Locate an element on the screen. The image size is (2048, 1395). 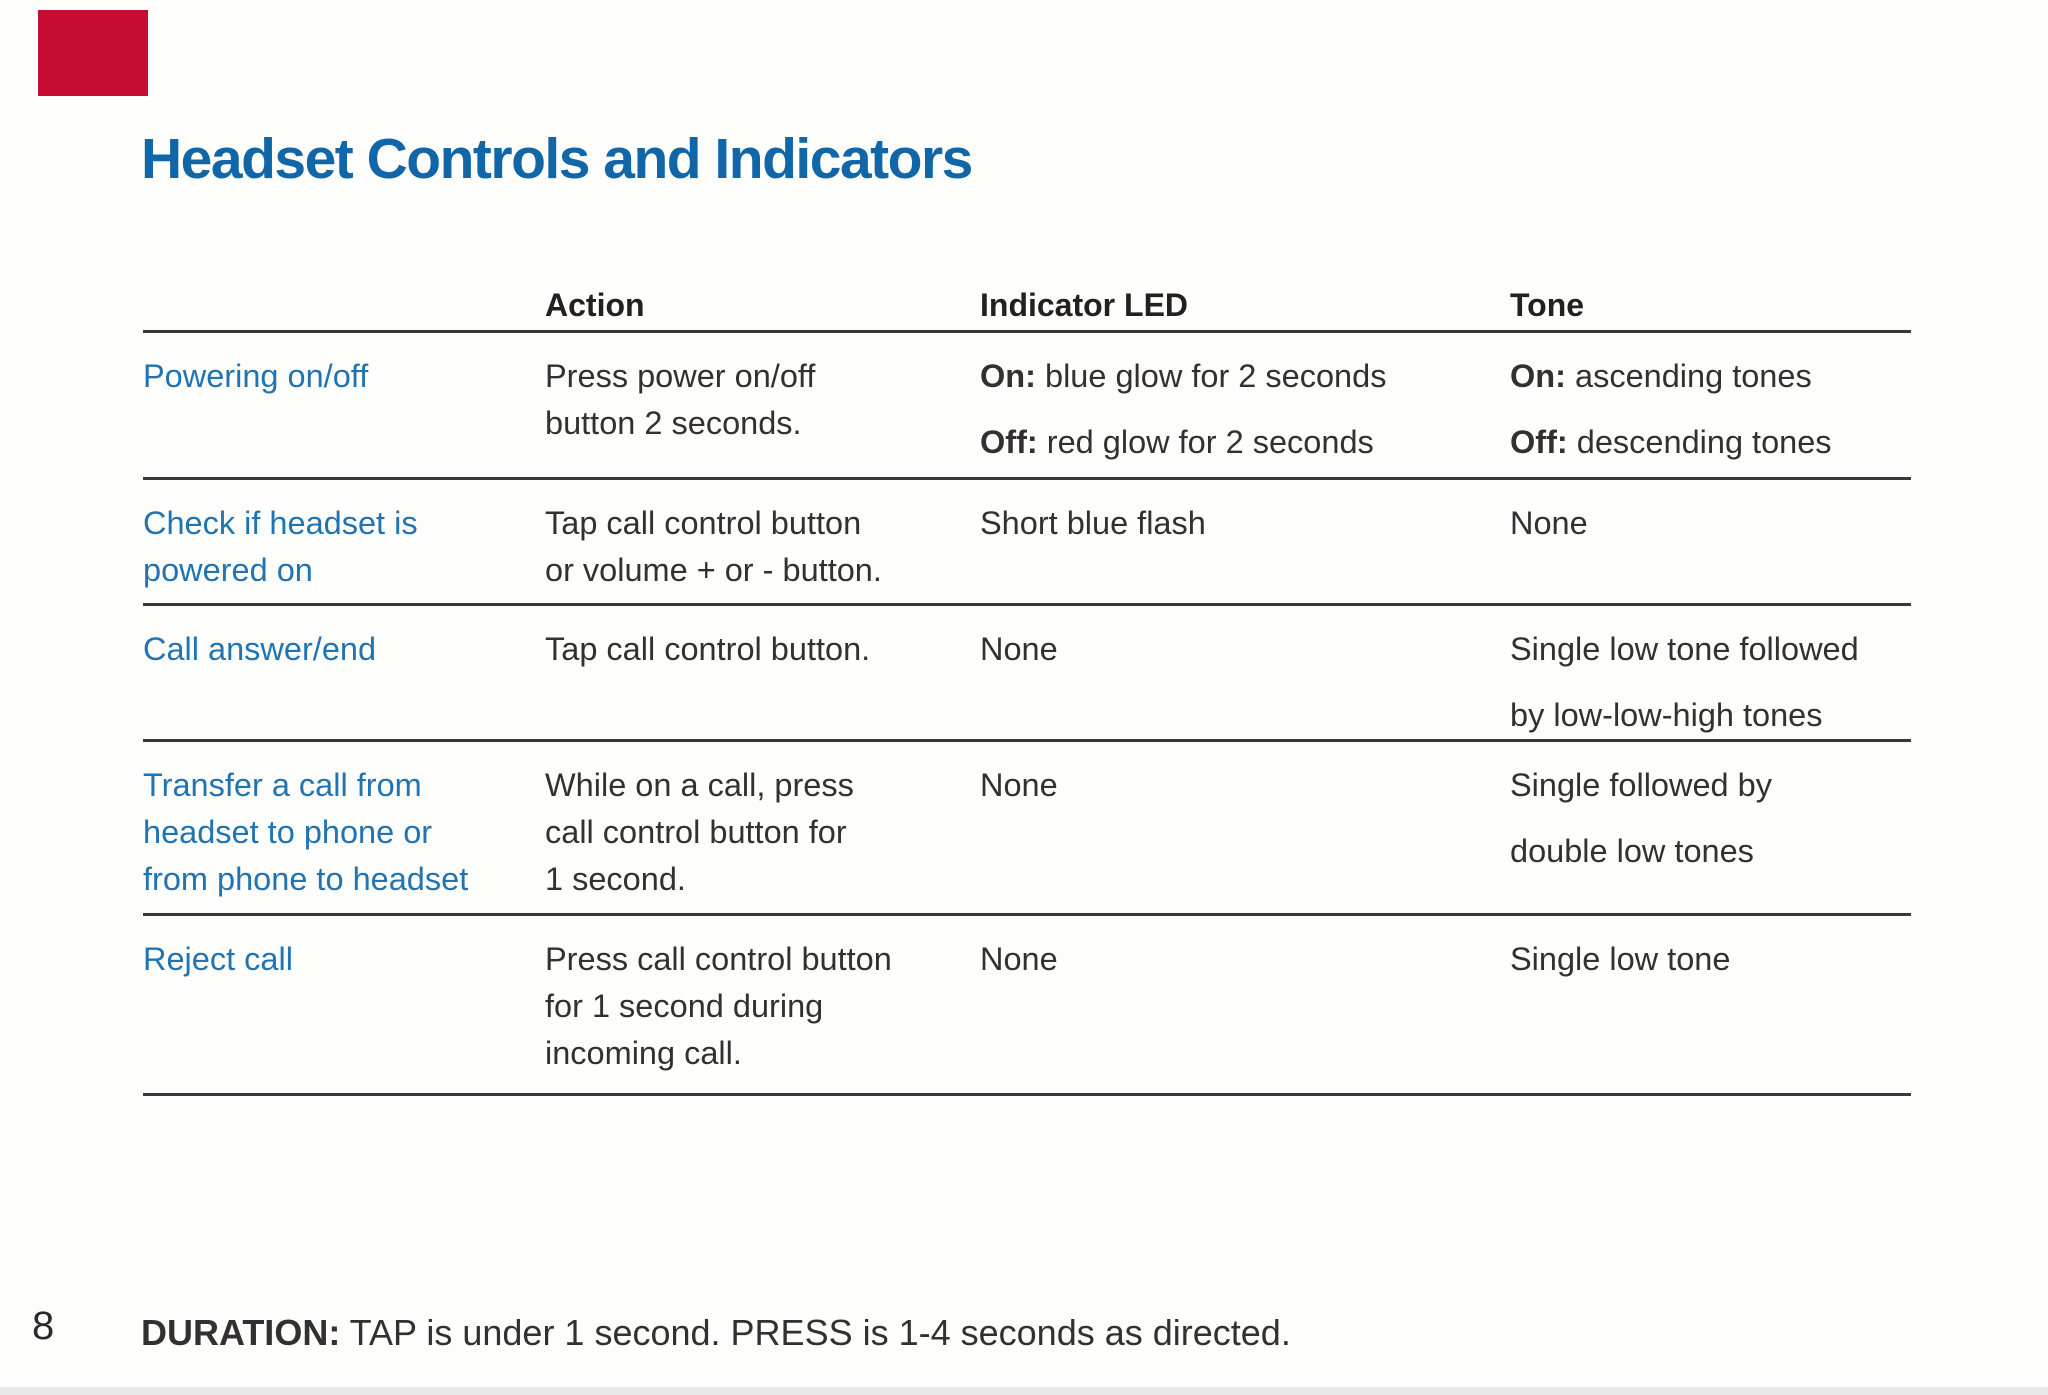
tone-cell: Single followed by double low tones is located at coordinates (1710, 837).